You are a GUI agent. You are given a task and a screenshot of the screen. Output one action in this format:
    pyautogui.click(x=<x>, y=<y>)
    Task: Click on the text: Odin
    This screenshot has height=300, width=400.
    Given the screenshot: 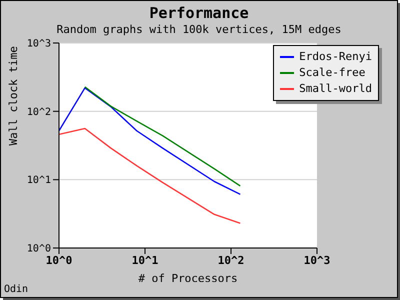 What is the action you would take?
    pyautogui.click(x=16, y=289)
    